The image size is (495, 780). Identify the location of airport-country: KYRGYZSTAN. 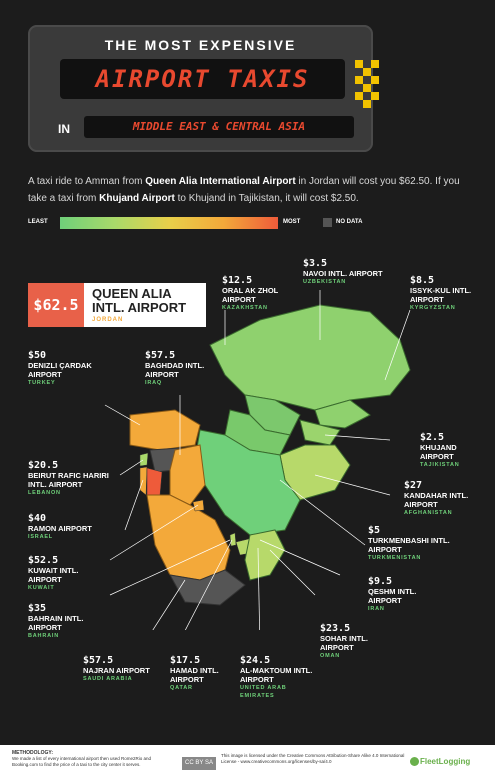
(433, 308).